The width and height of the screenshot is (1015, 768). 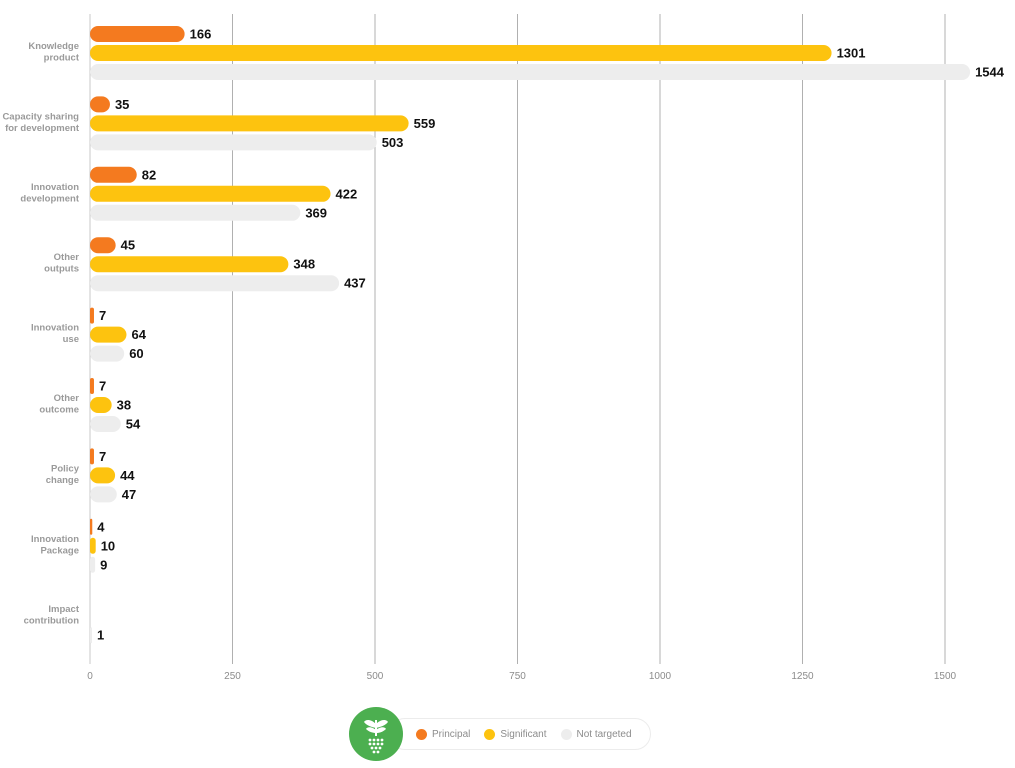 I want to click on x-axis-ticks: 0 250 500 750 1000 1250 1500, so click(x=521, y=676).